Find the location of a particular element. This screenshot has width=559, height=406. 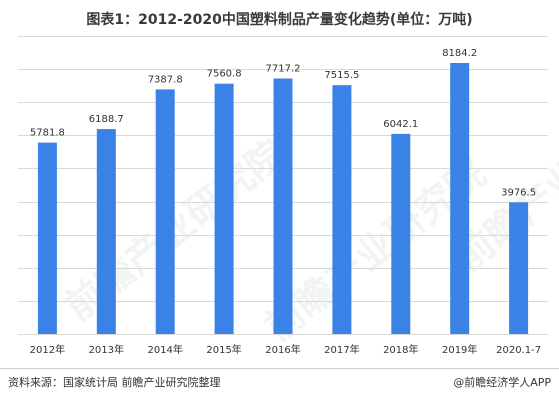

x-tick-label-0: 2012年 is located at coordinates (47, 349).